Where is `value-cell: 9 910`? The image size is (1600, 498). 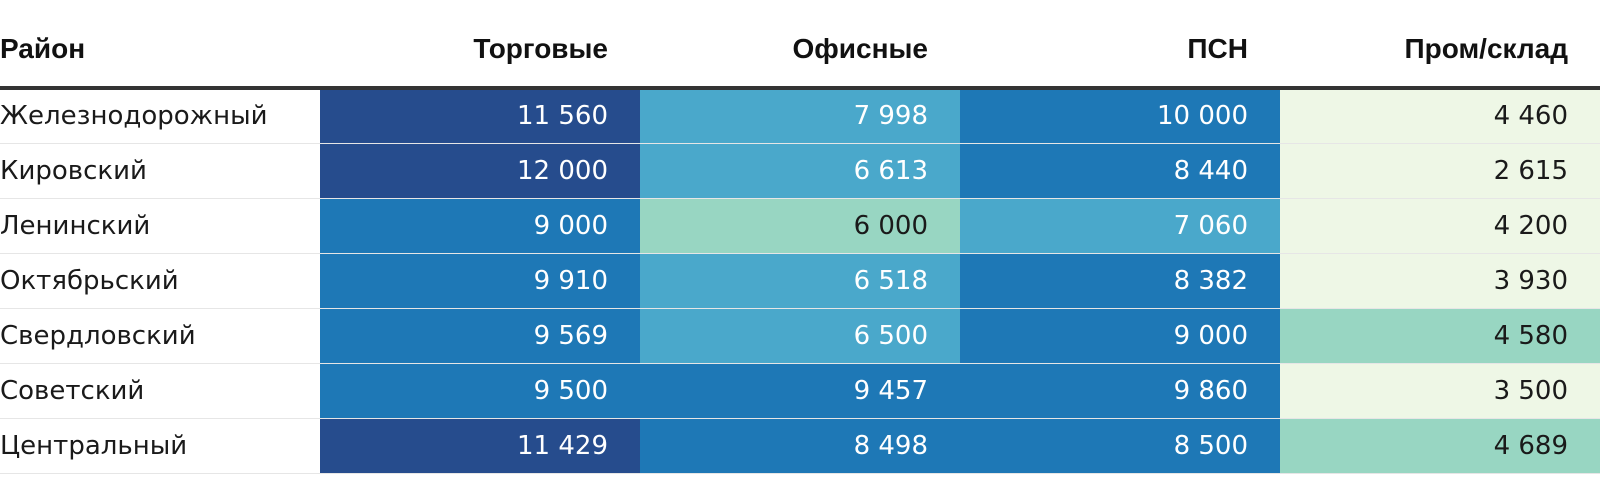
value-cell: 9 910 is located at coordinates (480, 281).